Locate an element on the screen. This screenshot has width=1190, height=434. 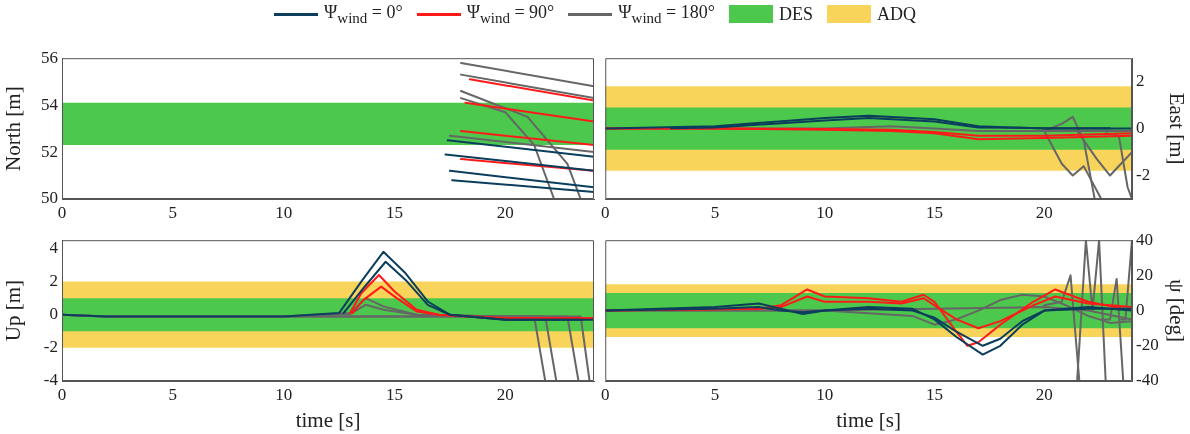
y2-axis-title: East [m] is located at coordinates (1176, 128).